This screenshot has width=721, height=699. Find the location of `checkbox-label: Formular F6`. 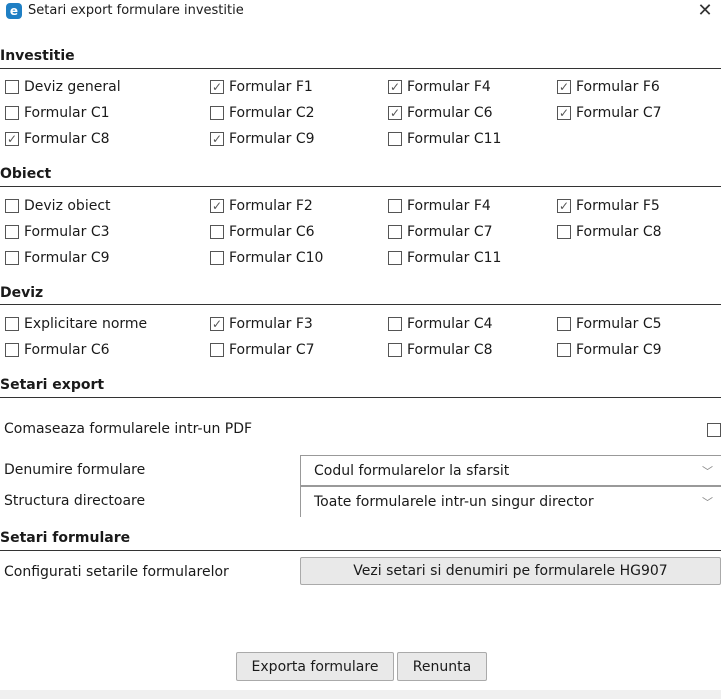

checkbox-label: Formular F6 is located at coordinates (618, 87).